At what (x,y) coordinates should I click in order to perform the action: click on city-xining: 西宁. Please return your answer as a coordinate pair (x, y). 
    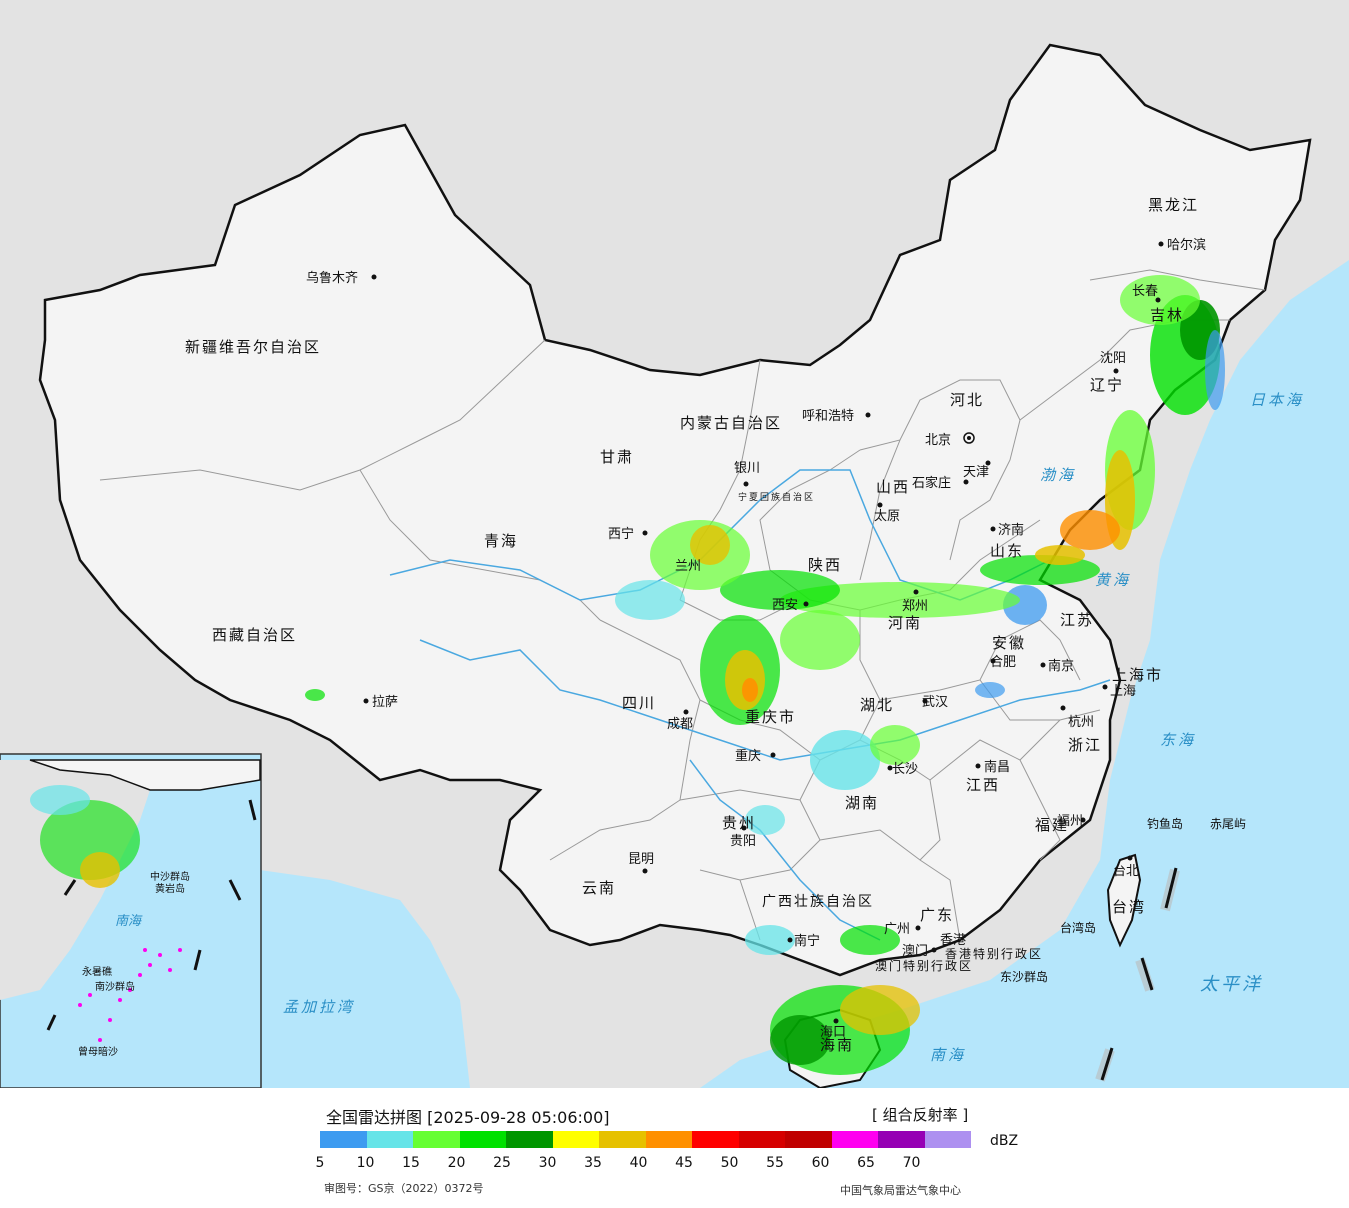
    Looking at the image, I should click on (621, 534).